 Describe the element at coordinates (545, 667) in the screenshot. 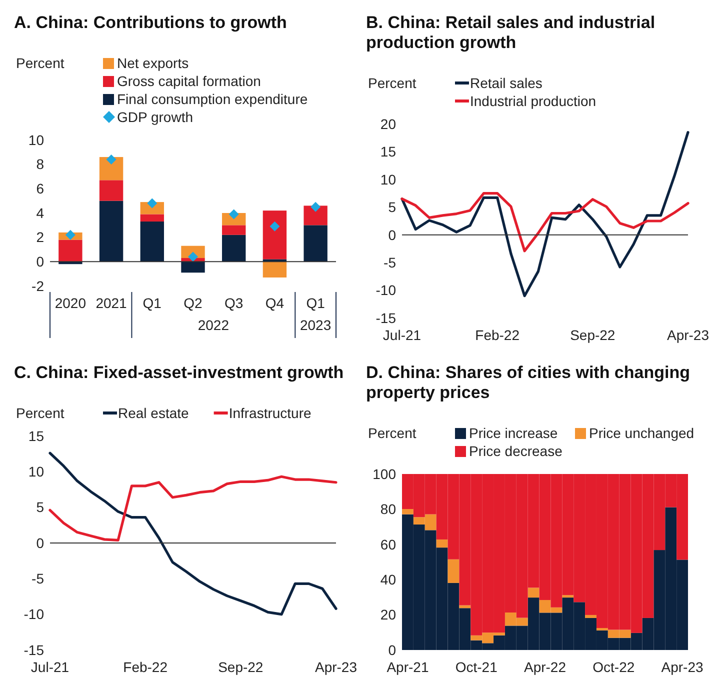

I see `x-tick-label: Apr-22` at that location.